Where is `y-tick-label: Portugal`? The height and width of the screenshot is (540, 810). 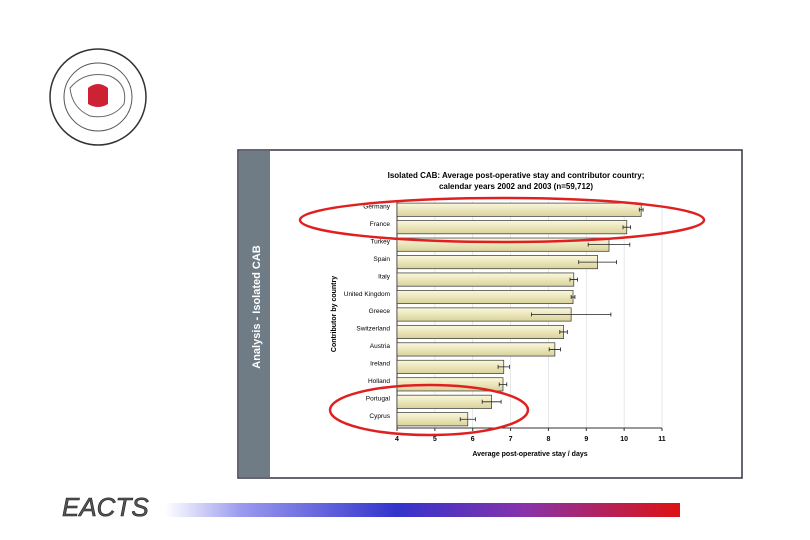
y-tick-label: Portugal is located at coordinates (378, 399).